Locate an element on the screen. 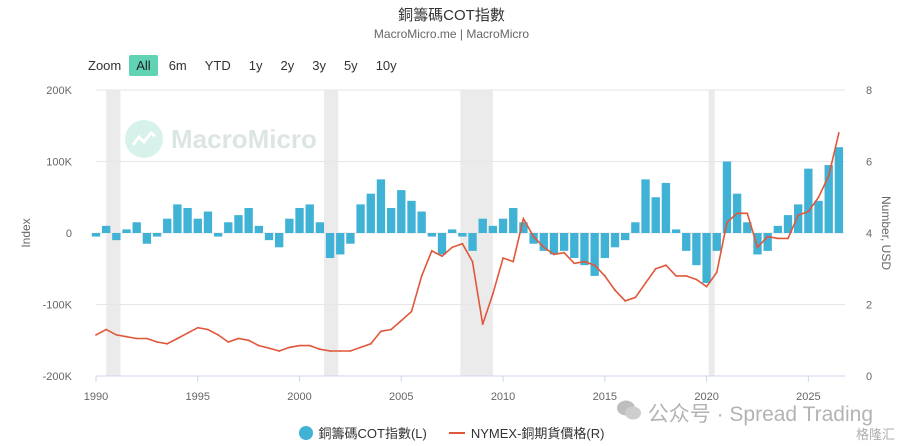 The height and width of the screenshot is (446, 903). zoom-all-button: All is located at coordinates (143, 65).